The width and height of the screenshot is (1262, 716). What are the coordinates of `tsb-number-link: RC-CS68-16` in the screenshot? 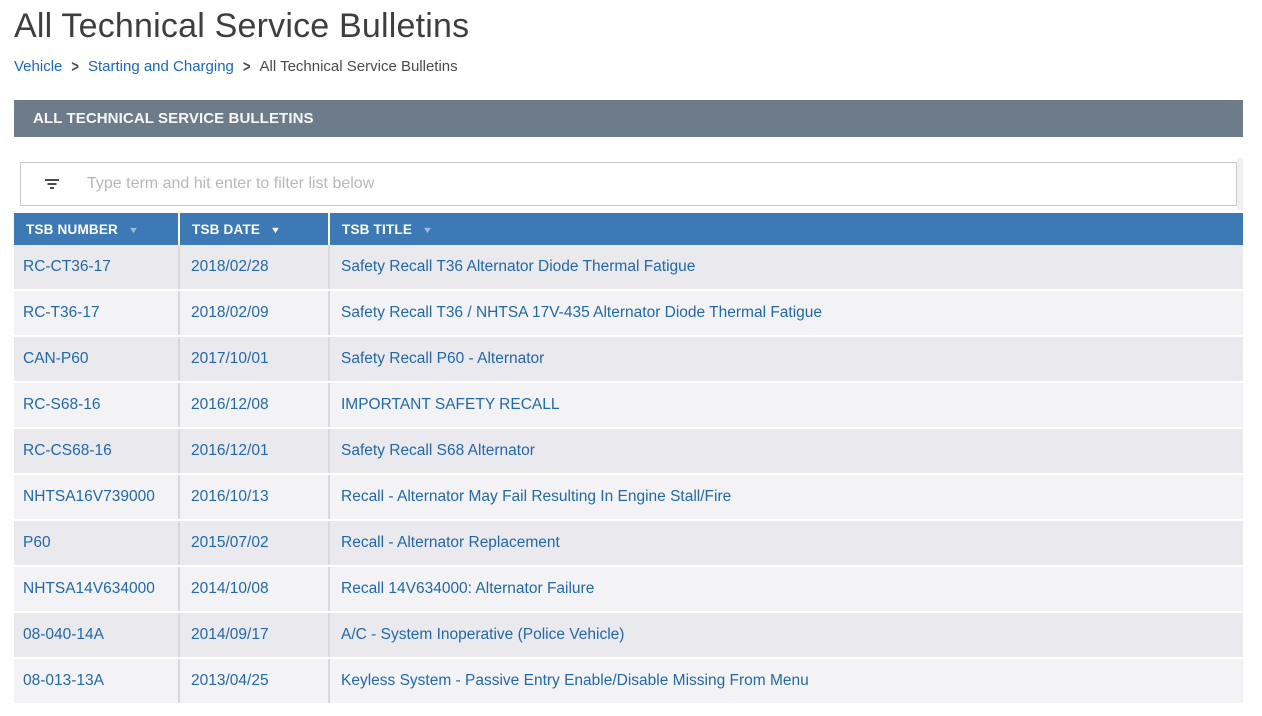 It's located at (67, 450).